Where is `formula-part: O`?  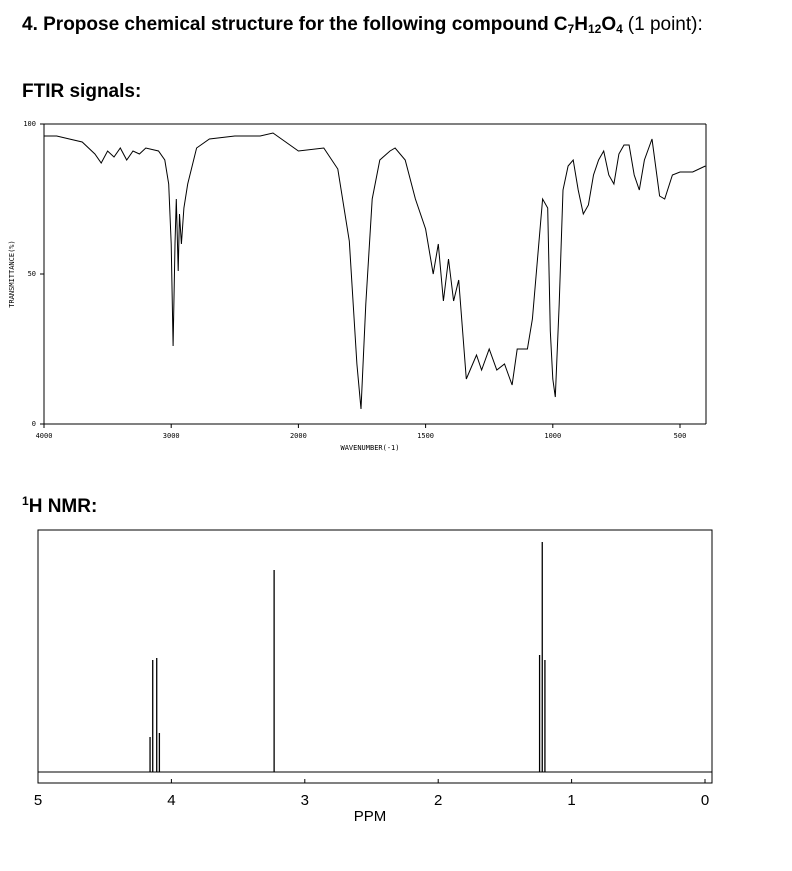 formula-part: O is located at coordinates (608, 24).